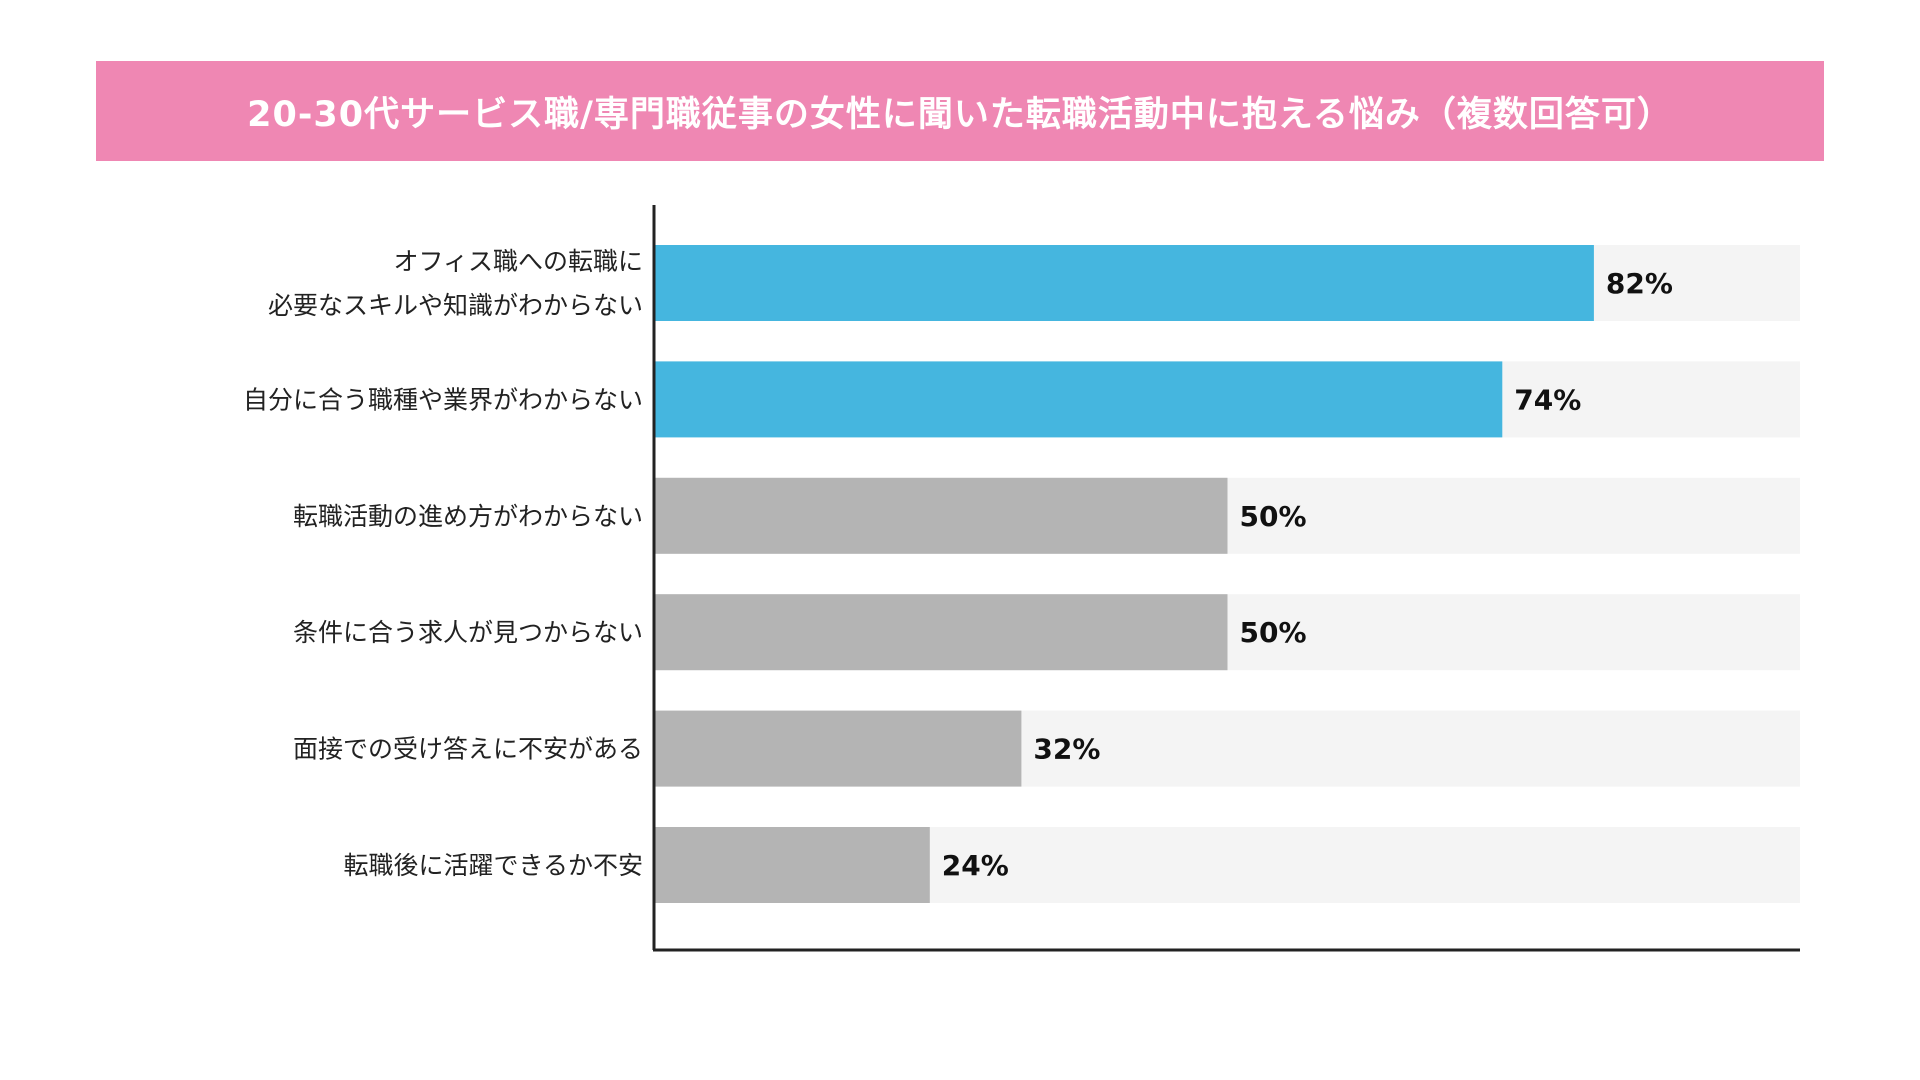 The image size is (1920, 1080). I want to click on category-label: オフィス職への転職に, so click(518, 261).